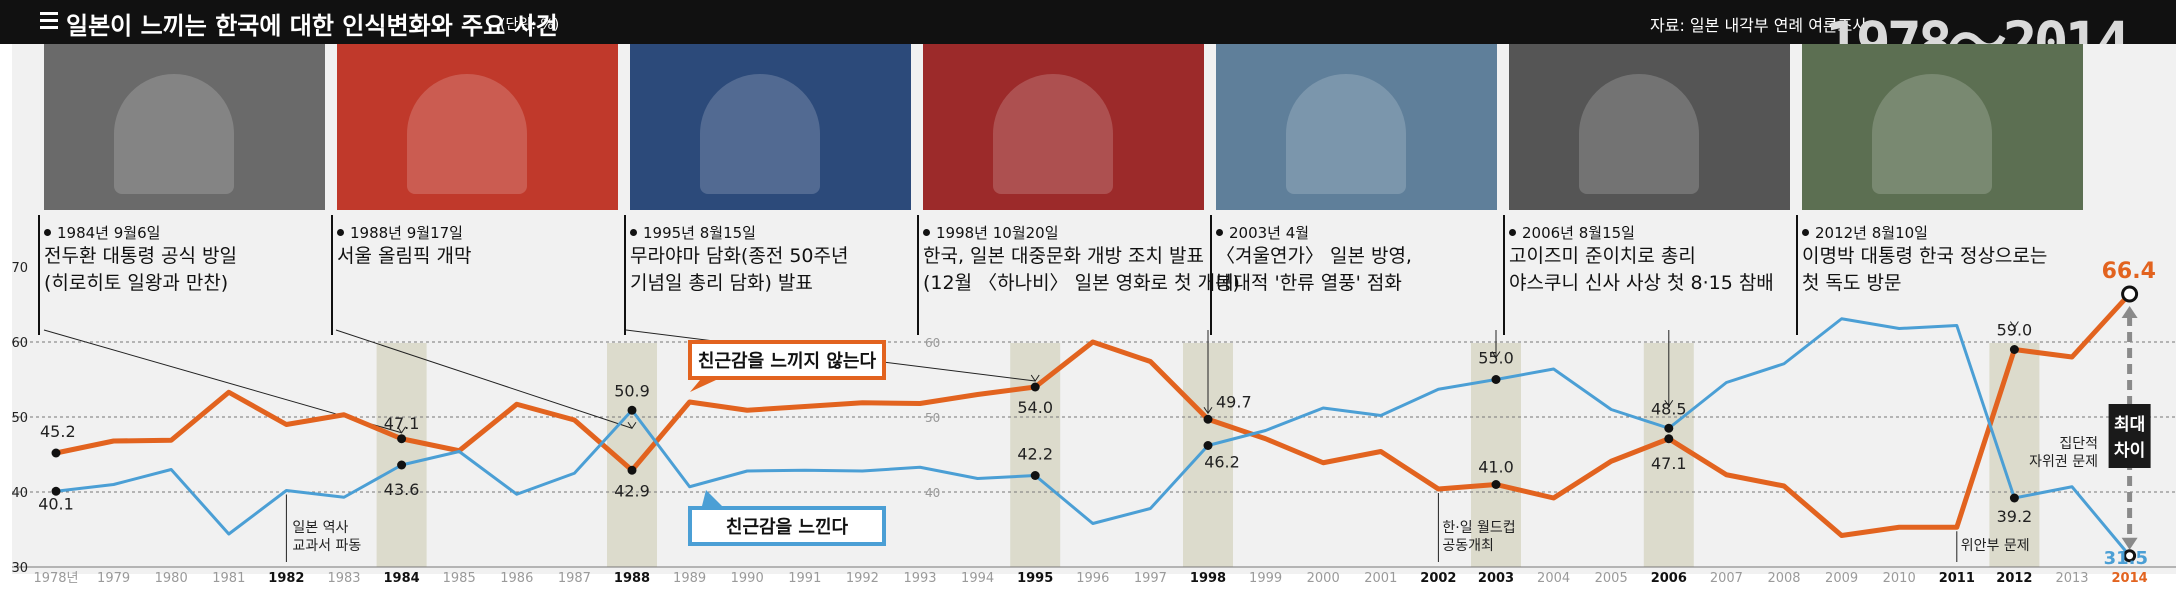  What do you see at coordinates (1314, 232) in the screenshot?
I see `event-date: 2003년 4월` at bounding box center [1314, 232].